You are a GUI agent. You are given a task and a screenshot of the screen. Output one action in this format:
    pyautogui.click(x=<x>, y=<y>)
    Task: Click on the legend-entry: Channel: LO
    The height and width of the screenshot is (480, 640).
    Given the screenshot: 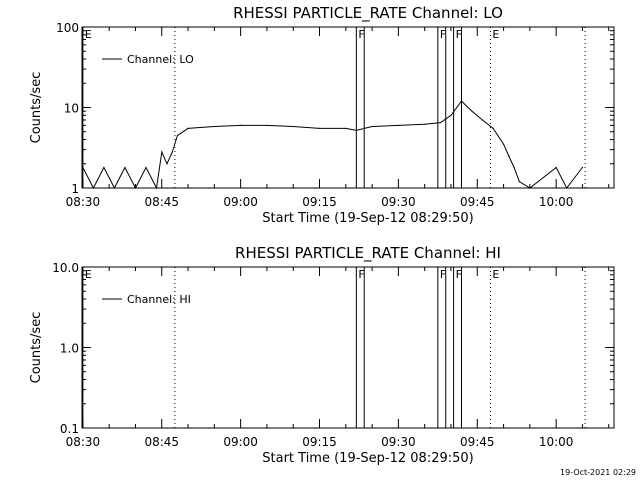 What is the action you would take?
    pyautogui.click(x=160, y=59)
    